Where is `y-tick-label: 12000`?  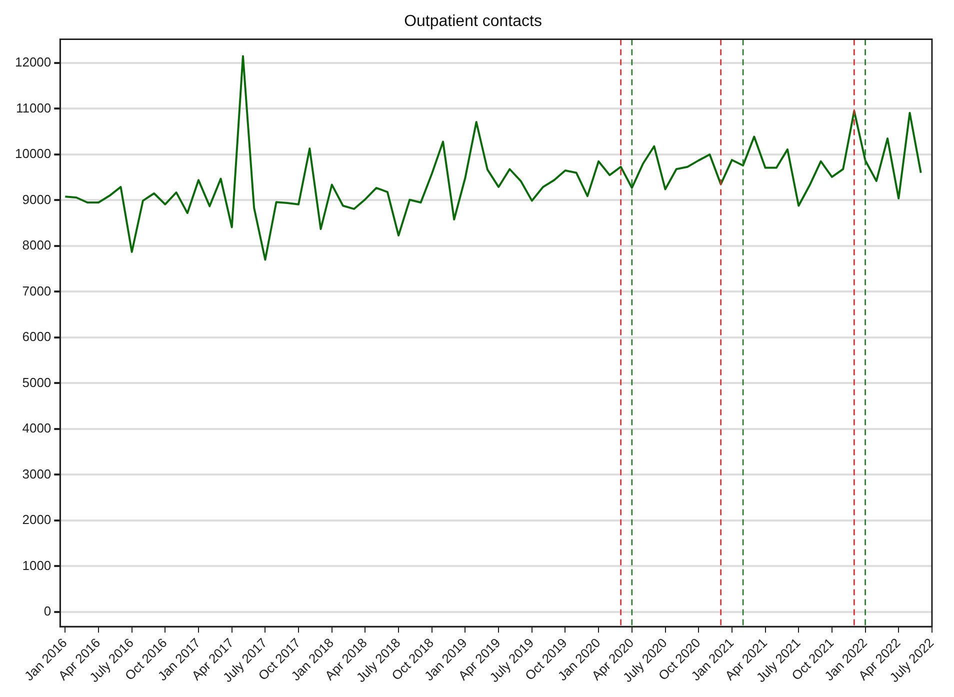 y-tick-label: 12000 is located at coordinates (33, 62).